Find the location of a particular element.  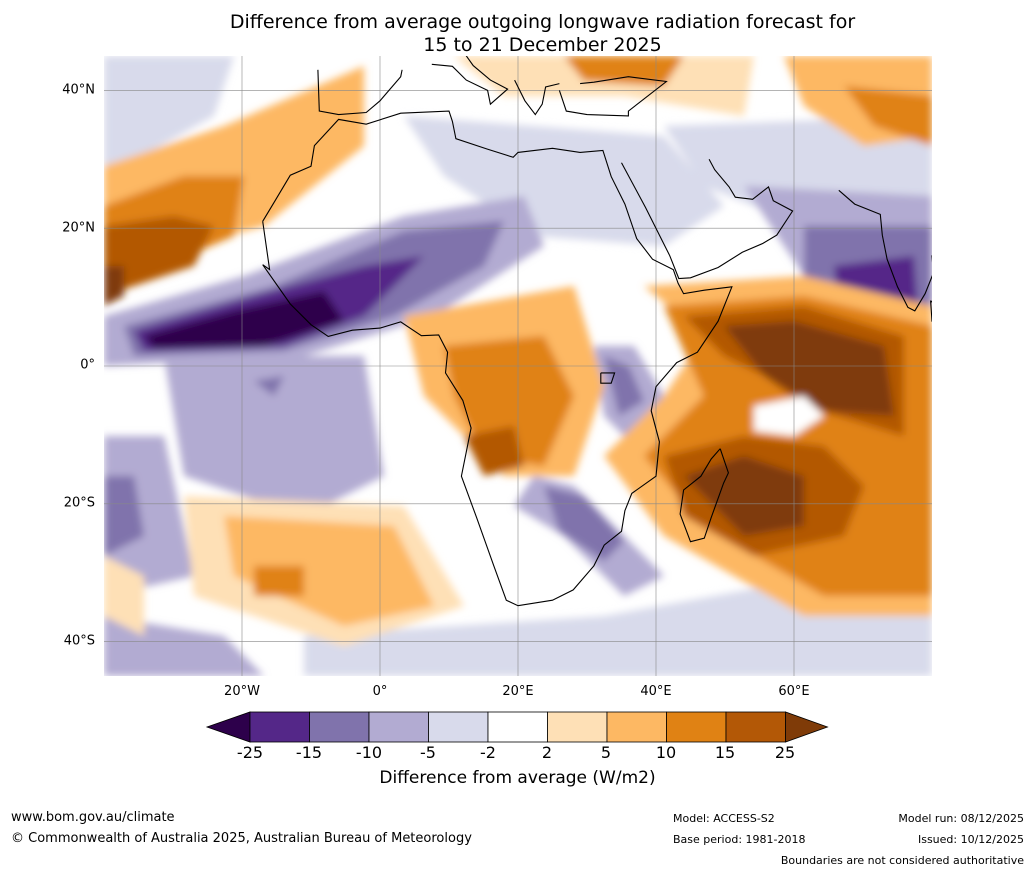

coastline-india is located at coordinates (885, 250).